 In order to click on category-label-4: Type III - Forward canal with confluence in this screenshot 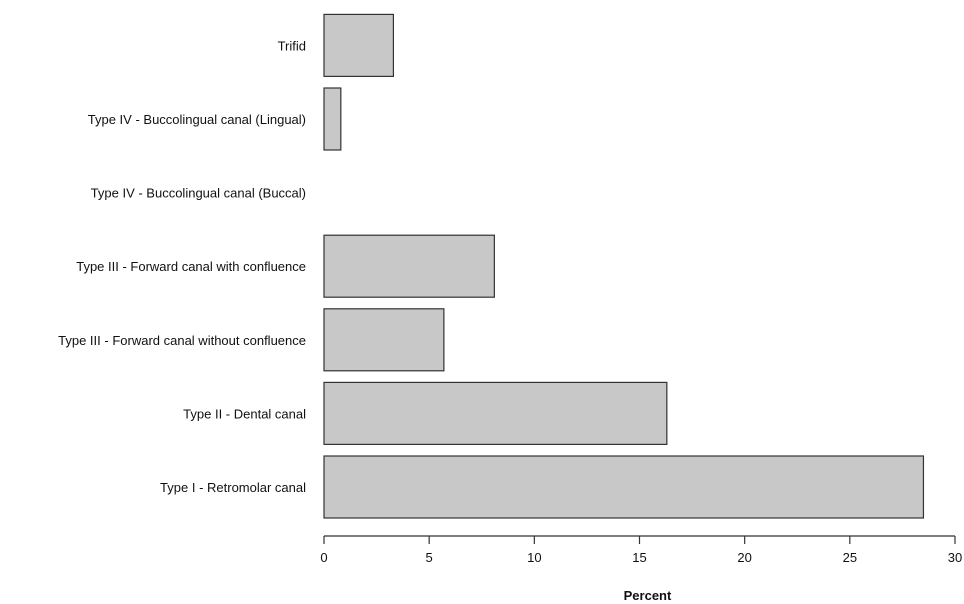, I will do `click(191, 266)`.